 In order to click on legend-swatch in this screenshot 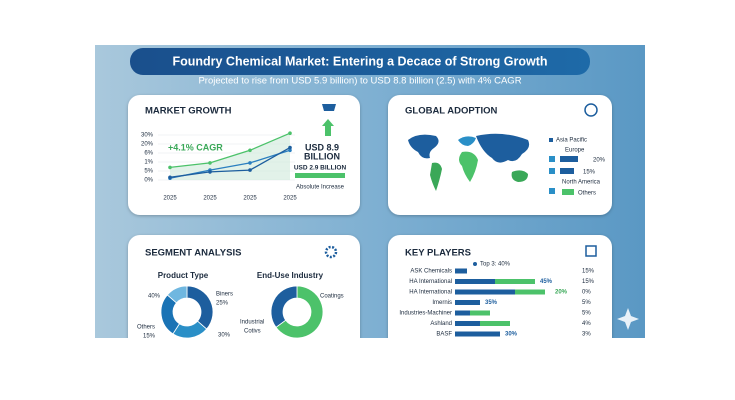, I will do `click(551, 140)`.